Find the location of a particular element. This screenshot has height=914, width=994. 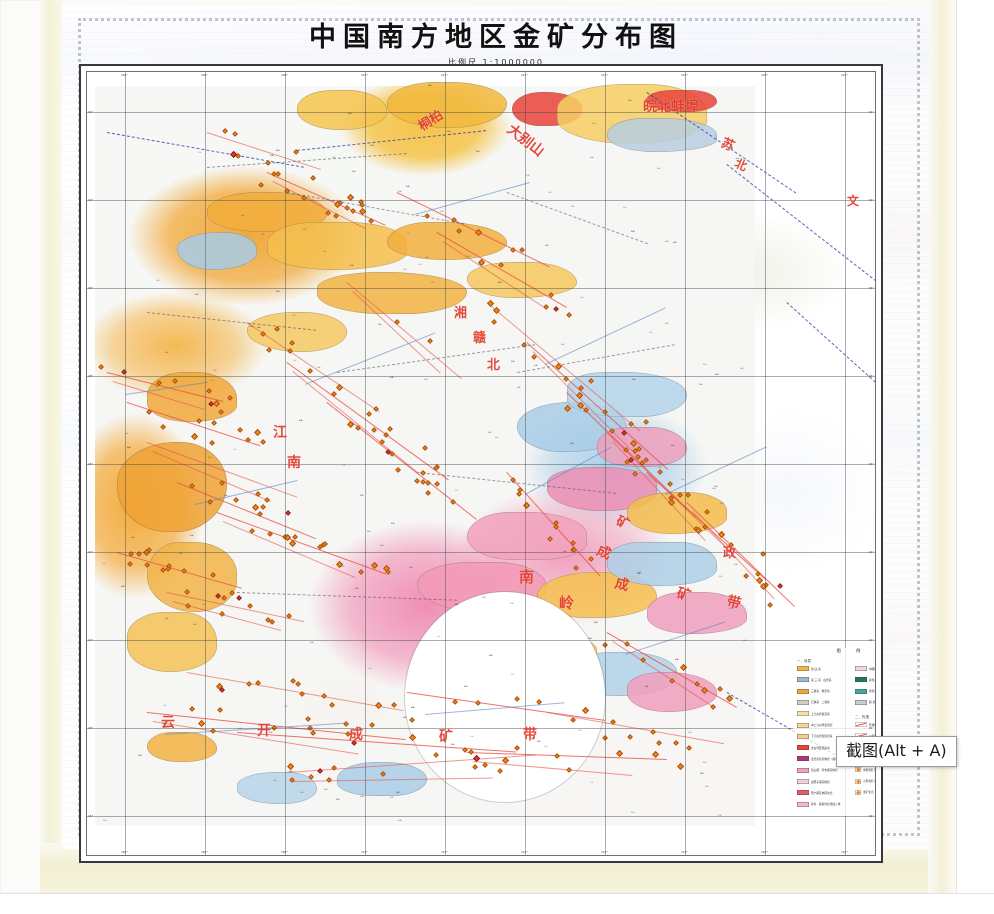

graticule-tick-label: 20° is located at coordinates (871, 728).